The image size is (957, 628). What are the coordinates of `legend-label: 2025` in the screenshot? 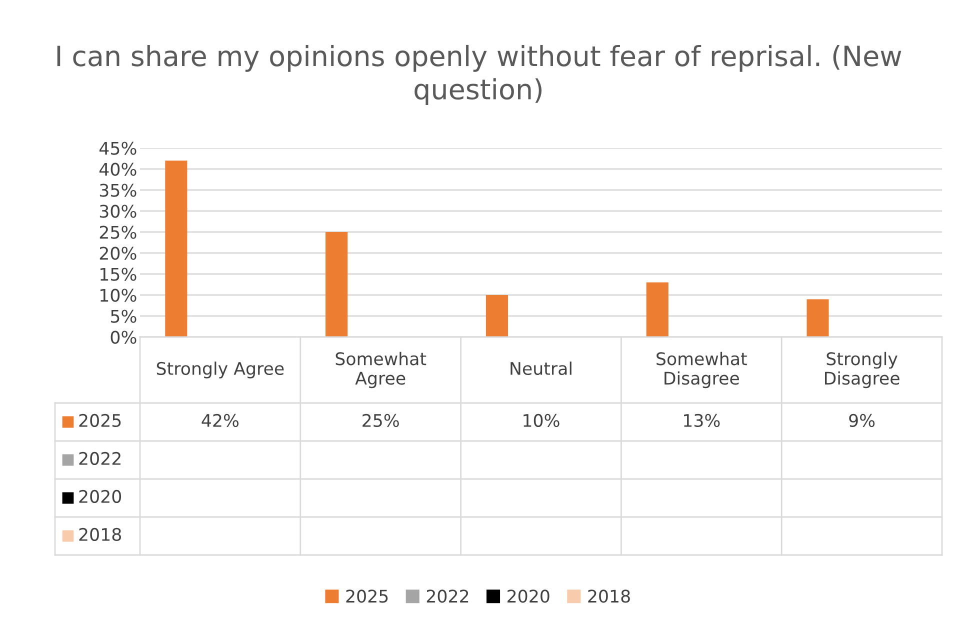 It's located at (100, 421).